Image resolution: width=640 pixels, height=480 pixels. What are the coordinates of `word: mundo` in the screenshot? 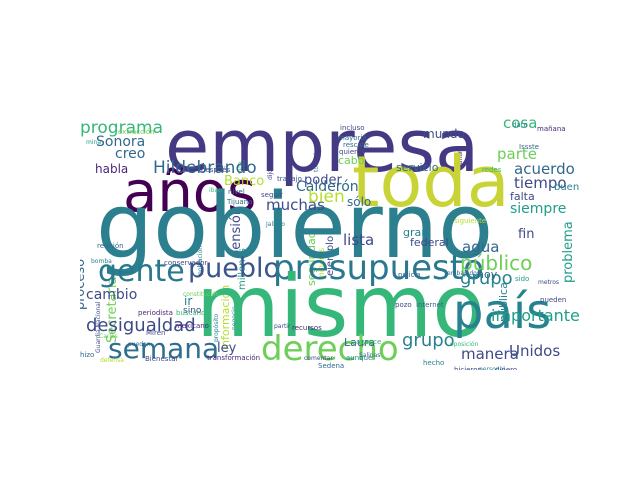 It's located at (444, 134).